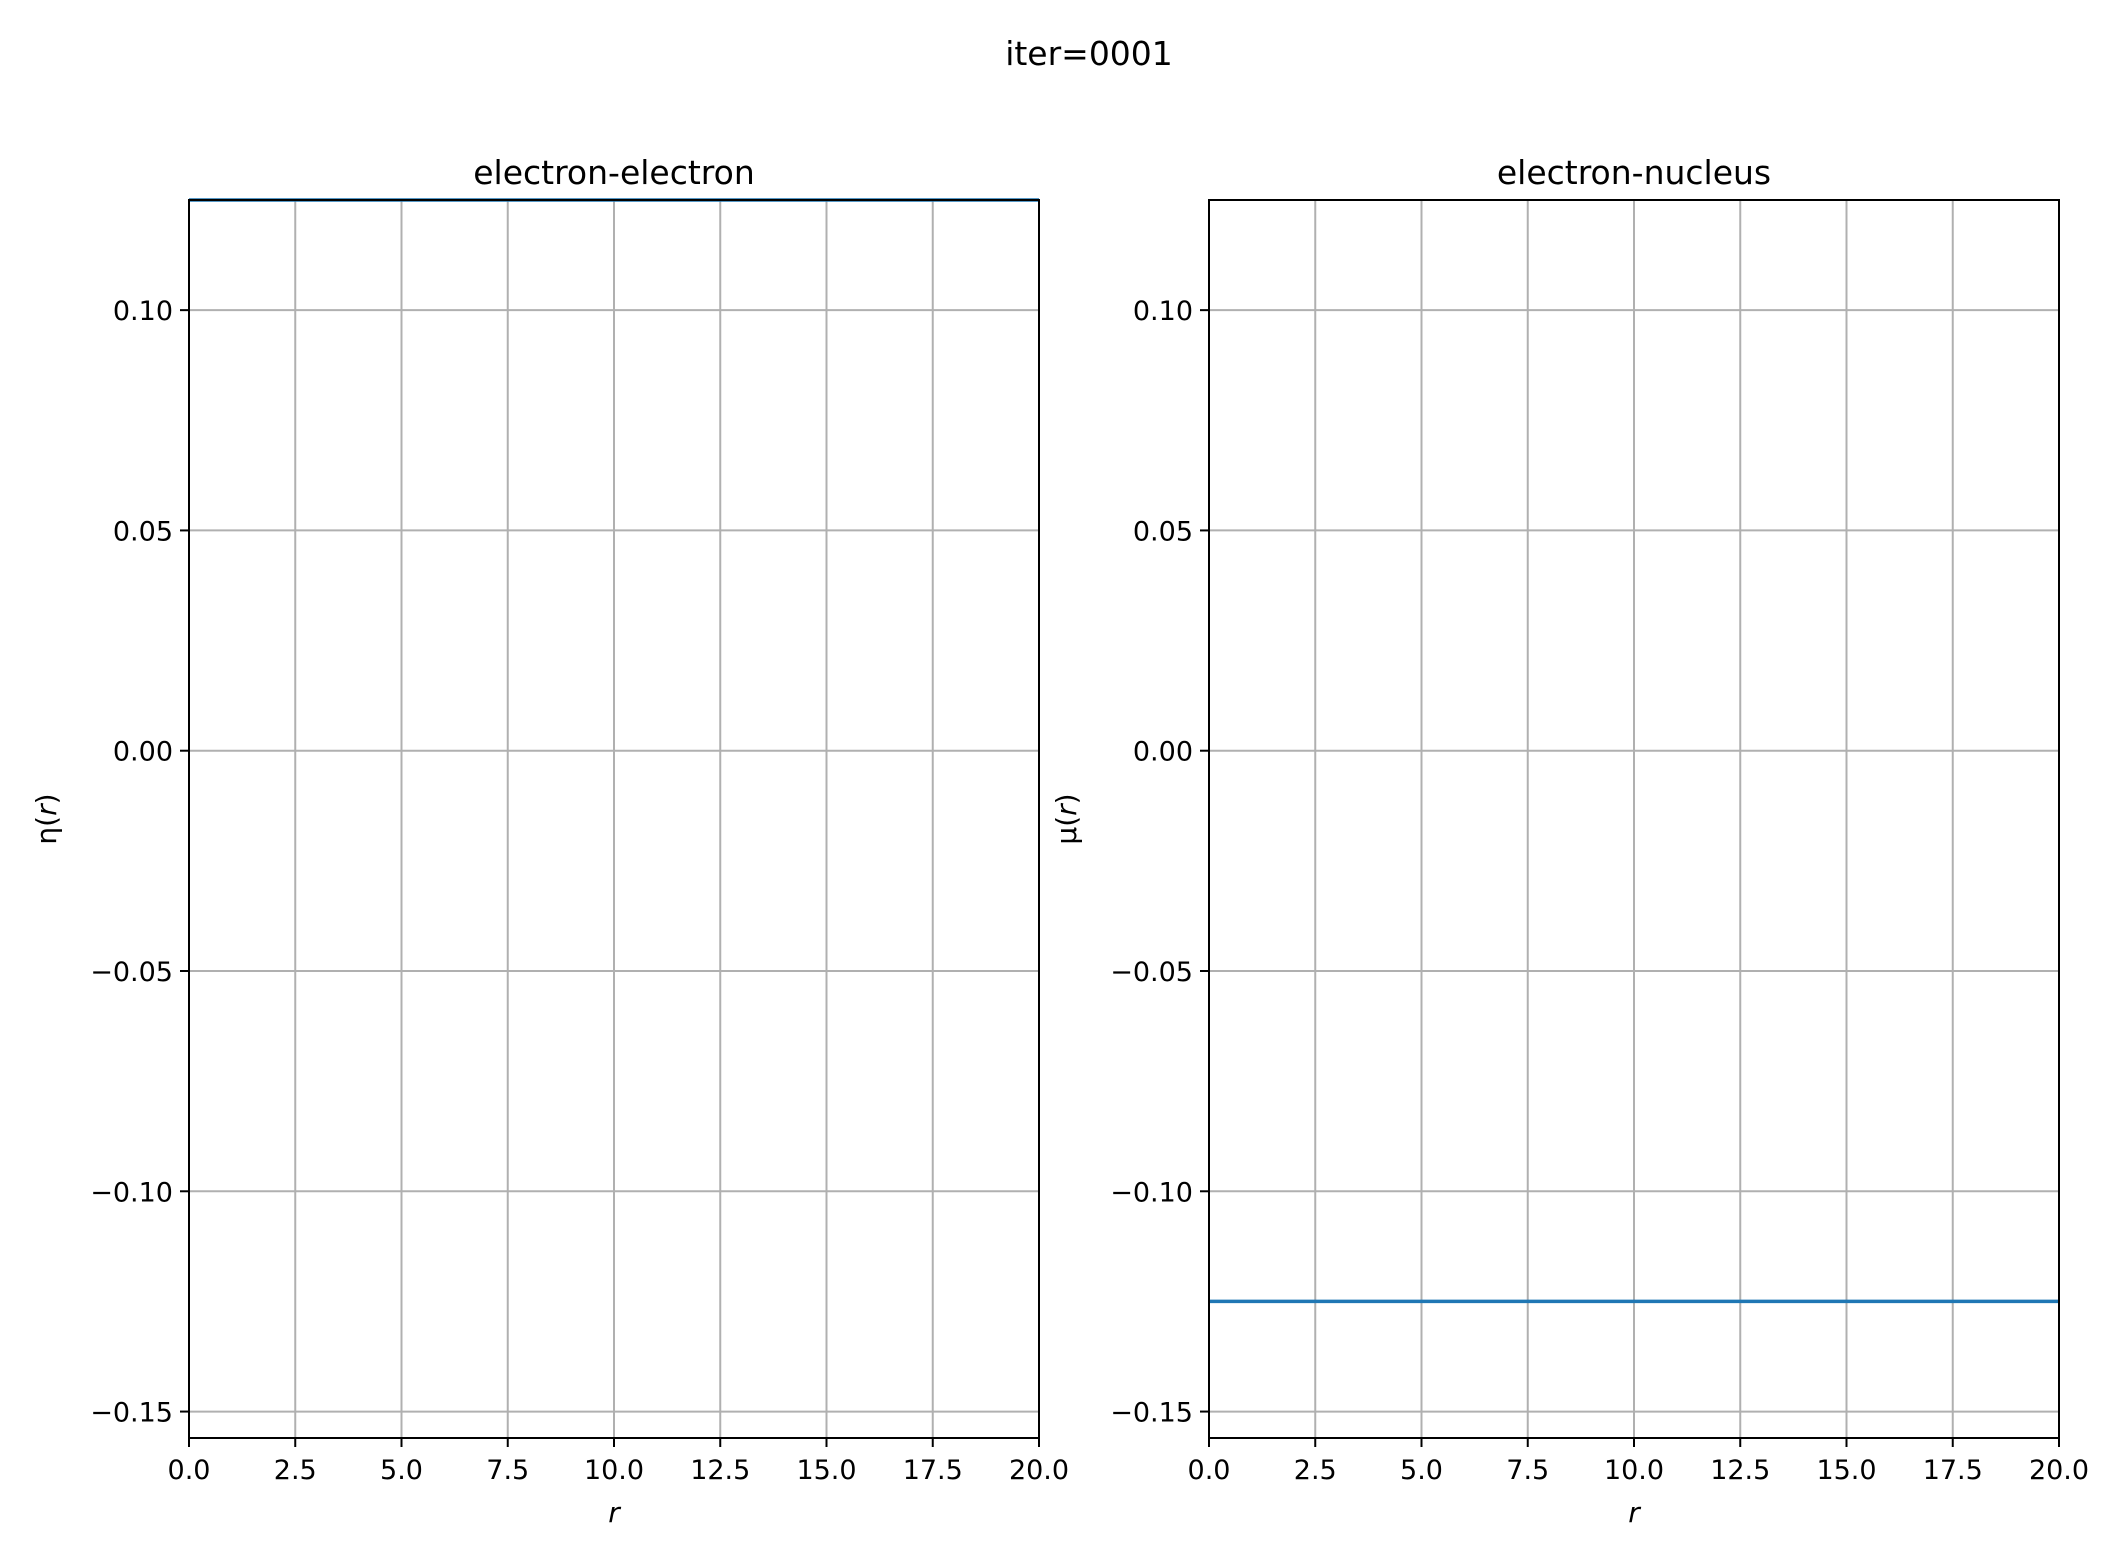  Describe the element at coordinates (46, 830) in the screenshot. I see `y-label-symbol: η(` at that location.